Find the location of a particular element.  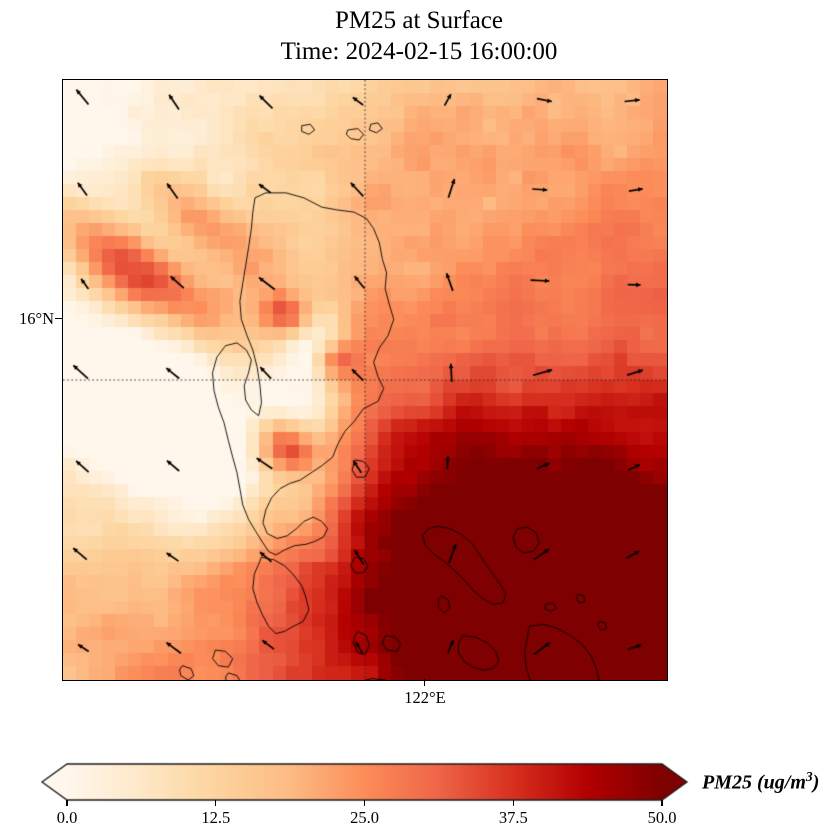

colorbar-group: 0.0 12.5 25.0 37.5 50.0 PM25 (ug/m3) is located at coordinates (419, 794).